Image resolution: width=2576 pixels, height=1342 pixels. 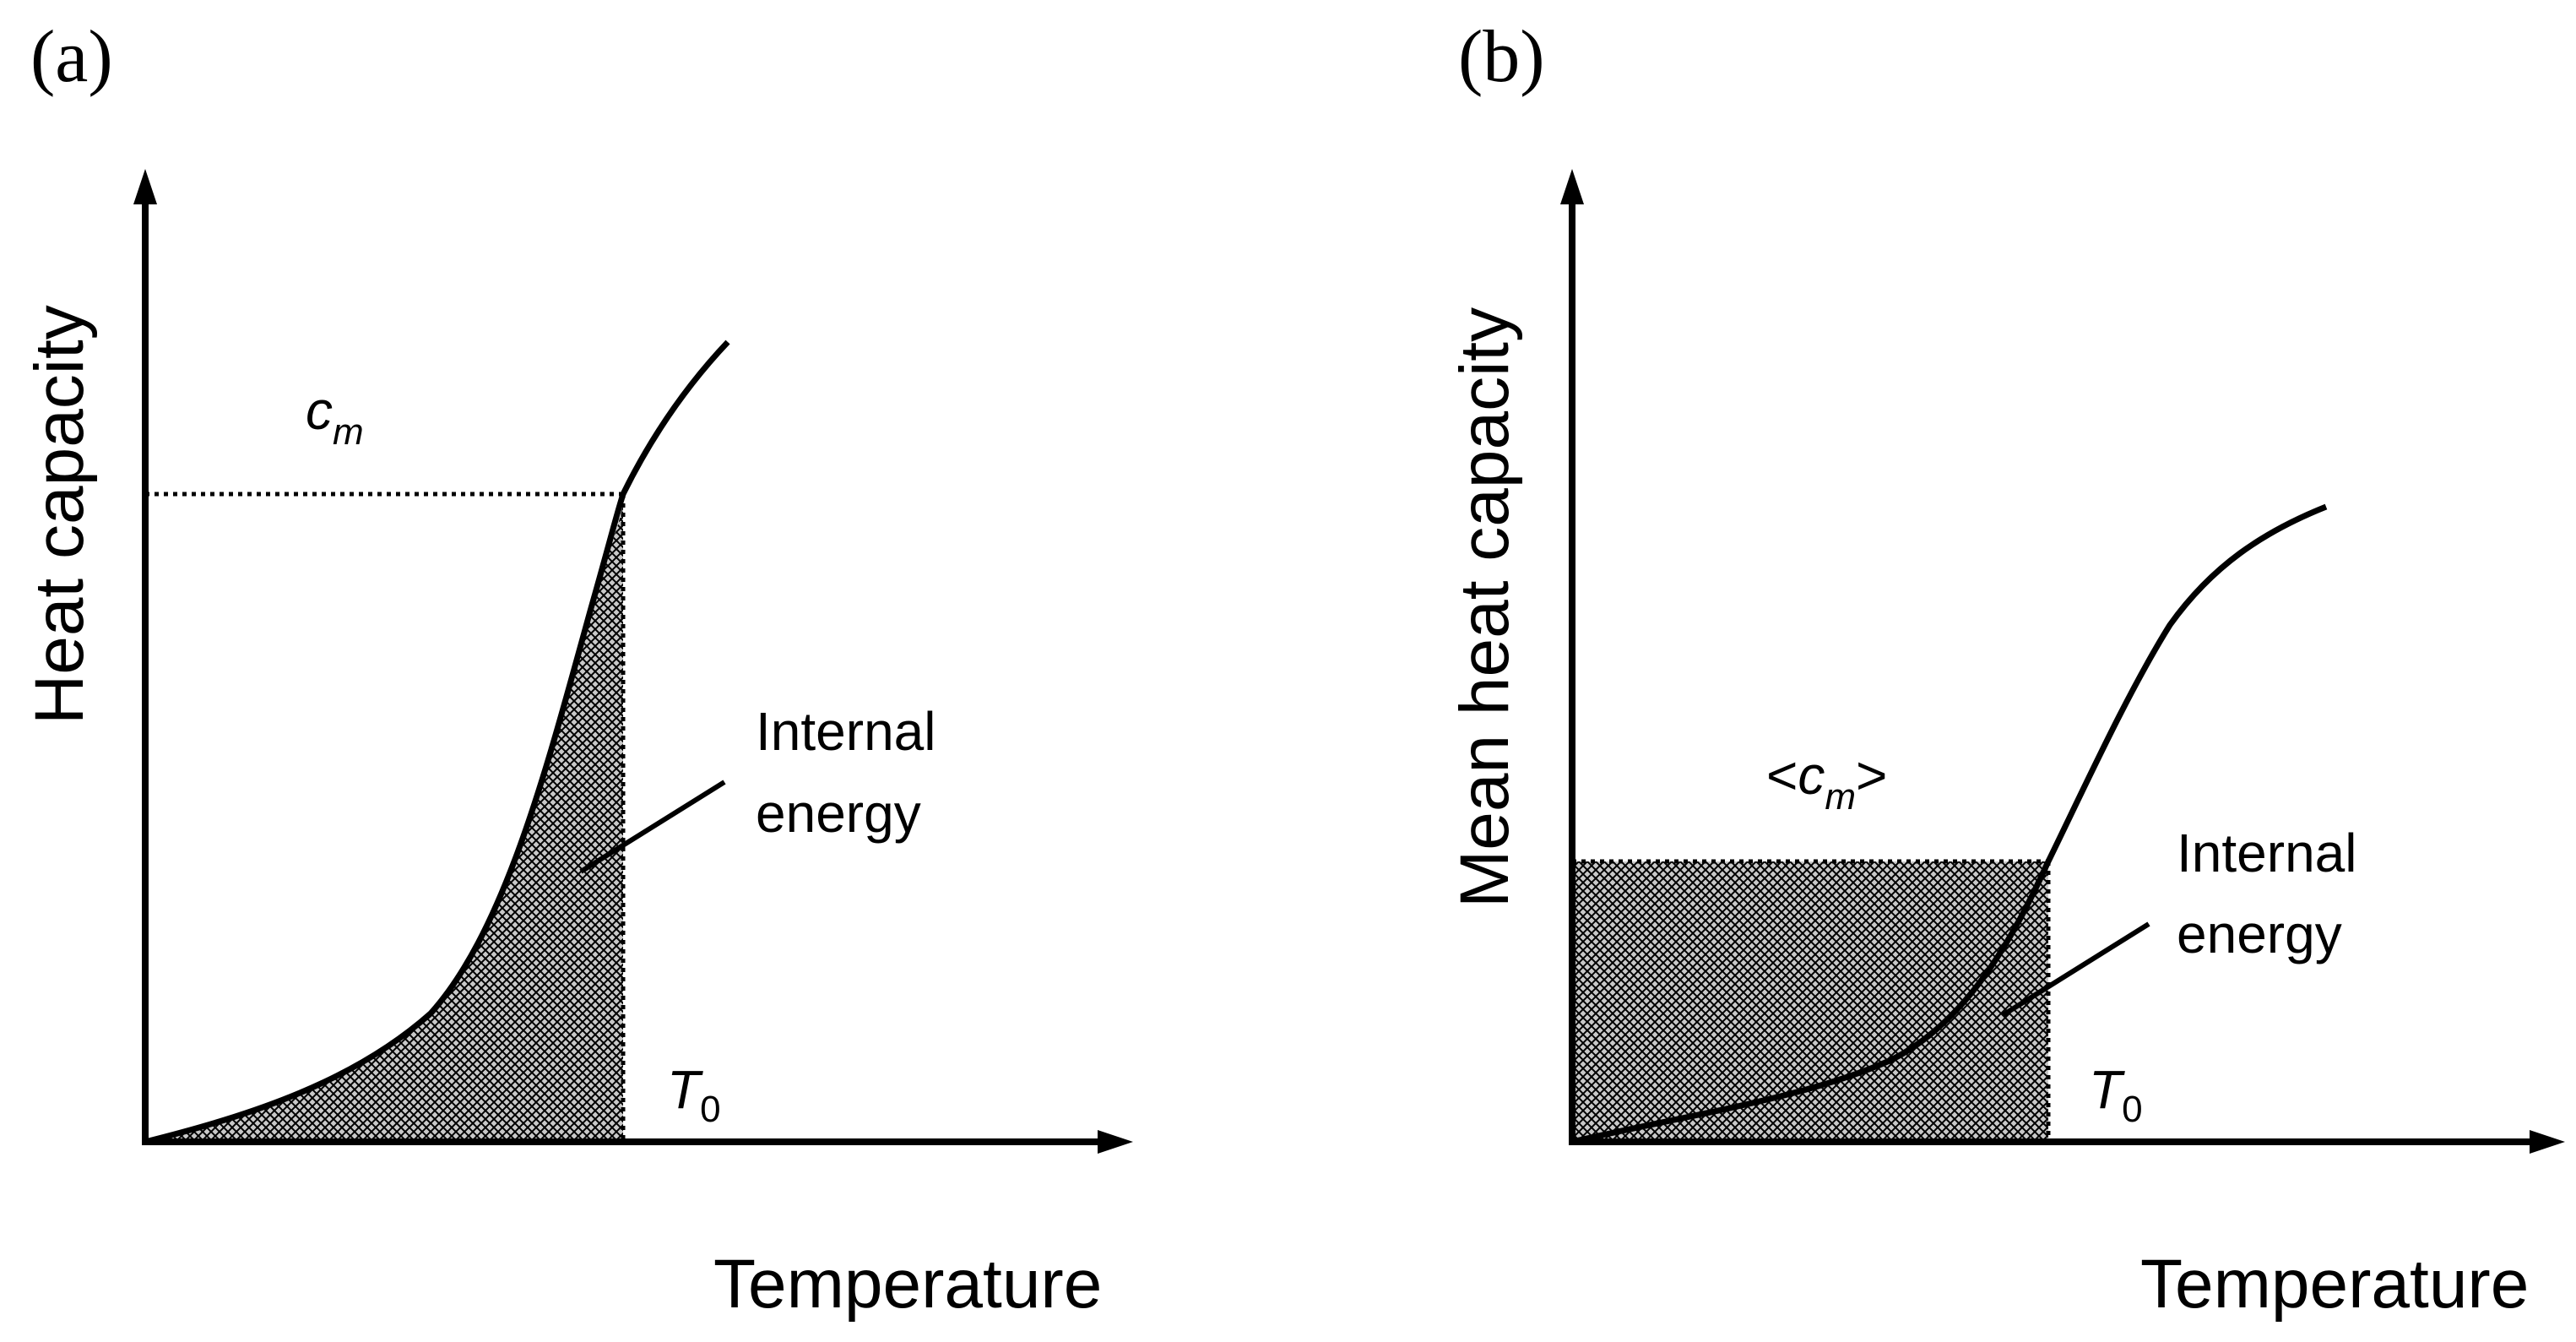 I want to click on t0-label-b: T0, so click(x=2116, y=1095).